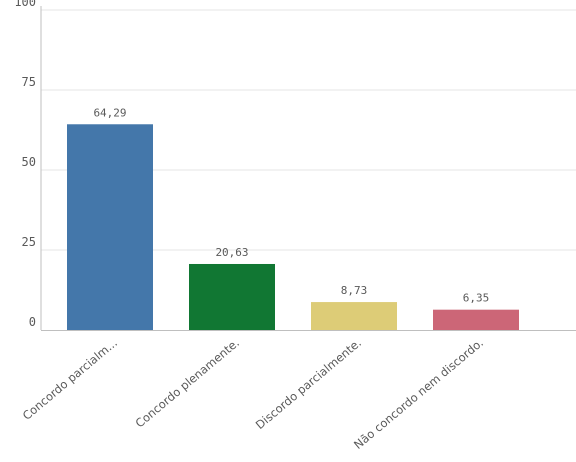 The height and width of the screenshot is (462, 576). I want to click on y-axis-ticks: 0 25 50 75 100, so click(25, 164).